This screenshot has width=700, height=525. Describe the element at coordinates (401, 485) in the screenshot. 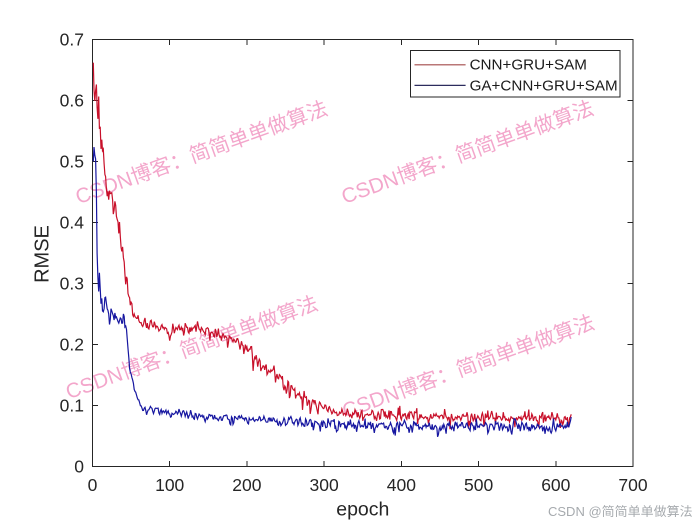

I see `svg-text: 400` at that location.